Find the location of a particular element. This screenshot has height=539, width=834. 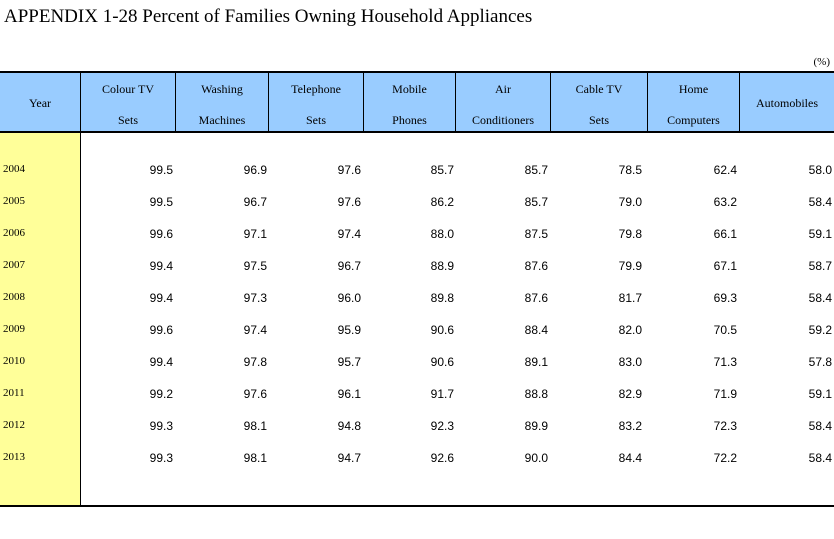

header-mobile-phones: Mobile Phones is located at coordinates (410, 102).